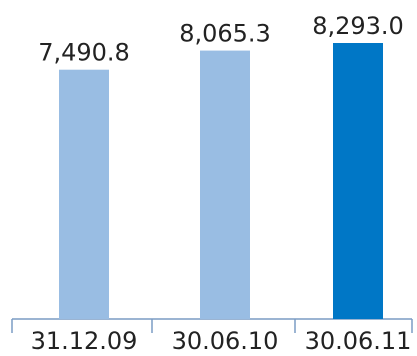  What do you see at coordinates (358, 26) in the screenshot?
I see `data-label-3: 8,293.0` at bounding box center [358, 26].